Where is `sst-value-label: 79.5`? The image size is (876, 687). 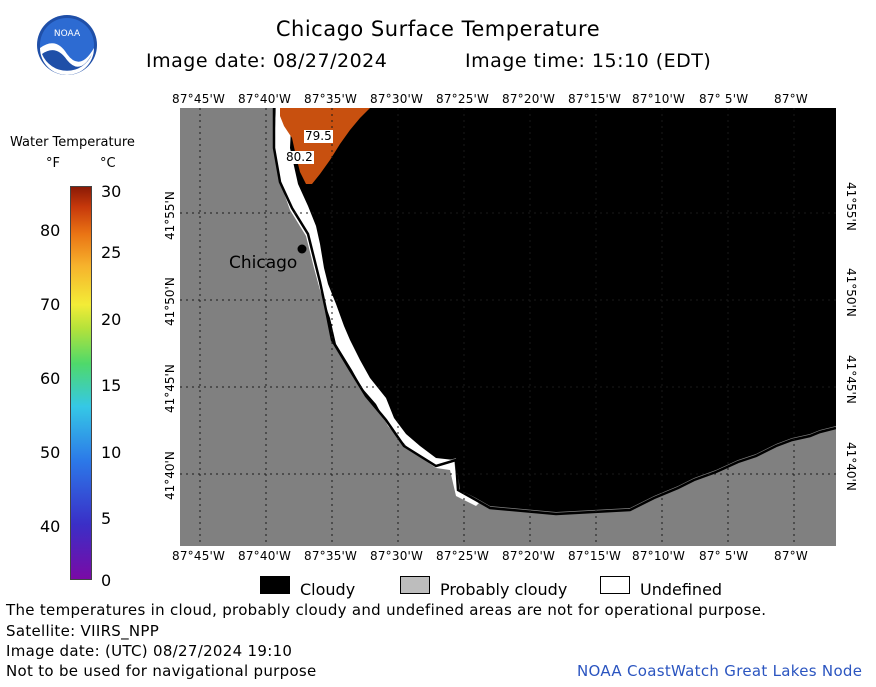 sst-value-label: 79.5 is located at coordinates (318, 136).